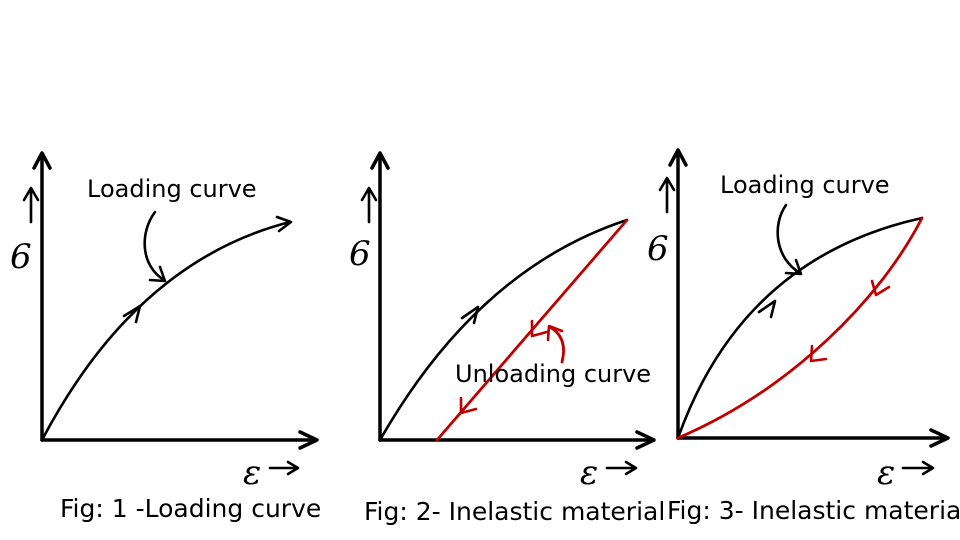 This screenshot has width=960, height=540. I want to click on figure-caption: Fig: 1 -Loading curve, so click(190, 508).